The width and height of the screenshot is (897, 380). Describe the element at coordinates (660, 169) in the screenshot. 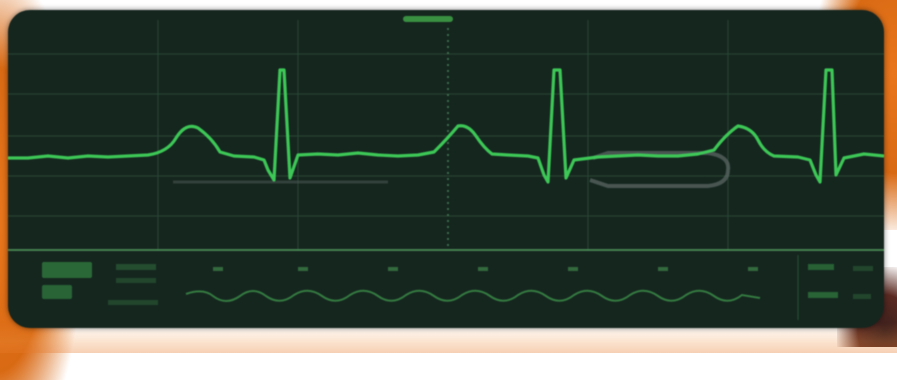

I see `annotation-bracket` at that location.